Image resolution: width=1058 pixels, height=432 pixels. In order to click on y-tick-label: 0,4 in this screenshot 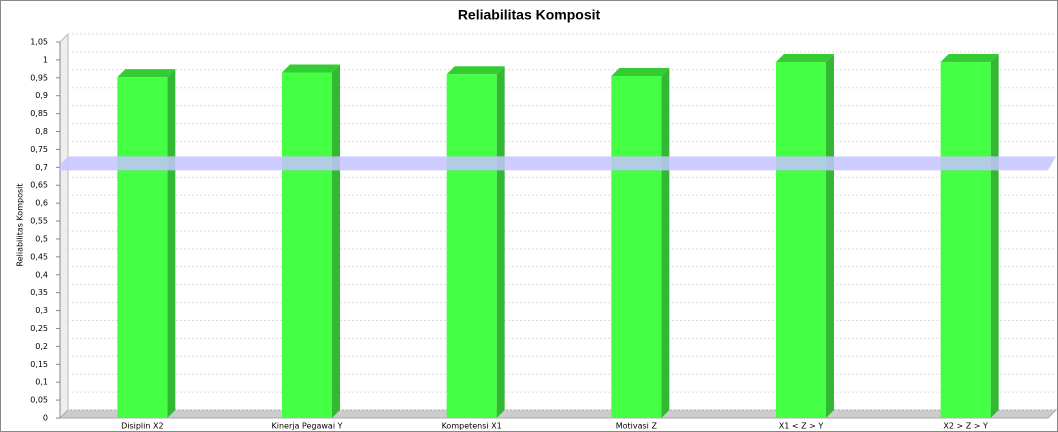, I will do `click(41, 274)`.